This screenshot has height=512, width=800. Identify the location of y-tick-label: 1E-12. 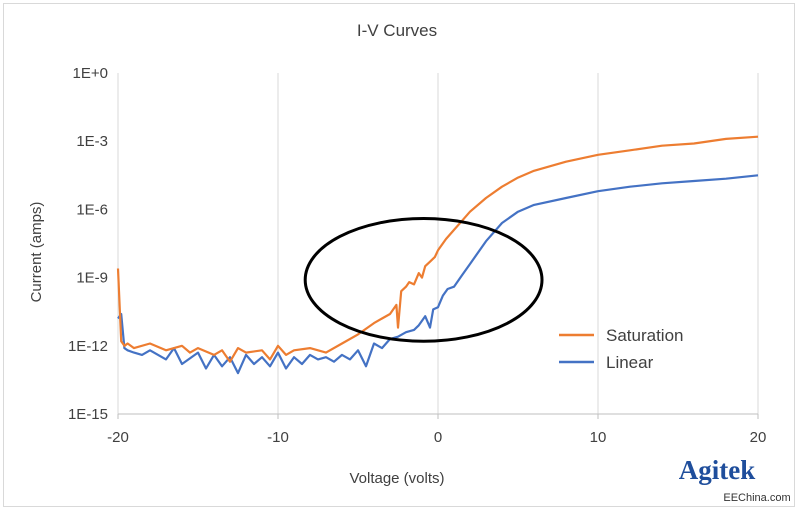
(88, 346).